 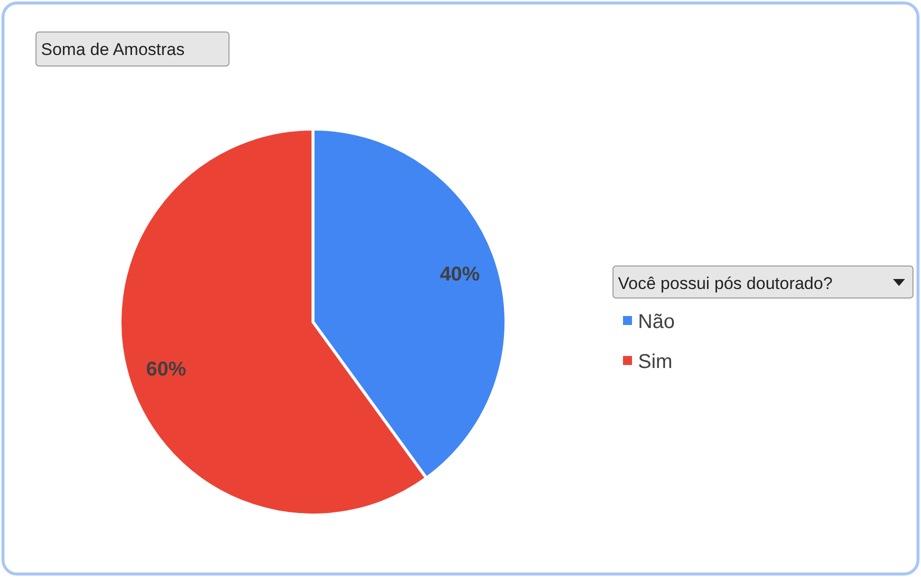 What do you see at coordinates (655, 362) in the screenshot?
I see `legend-label: Sim` at bounding box center [655, 362].